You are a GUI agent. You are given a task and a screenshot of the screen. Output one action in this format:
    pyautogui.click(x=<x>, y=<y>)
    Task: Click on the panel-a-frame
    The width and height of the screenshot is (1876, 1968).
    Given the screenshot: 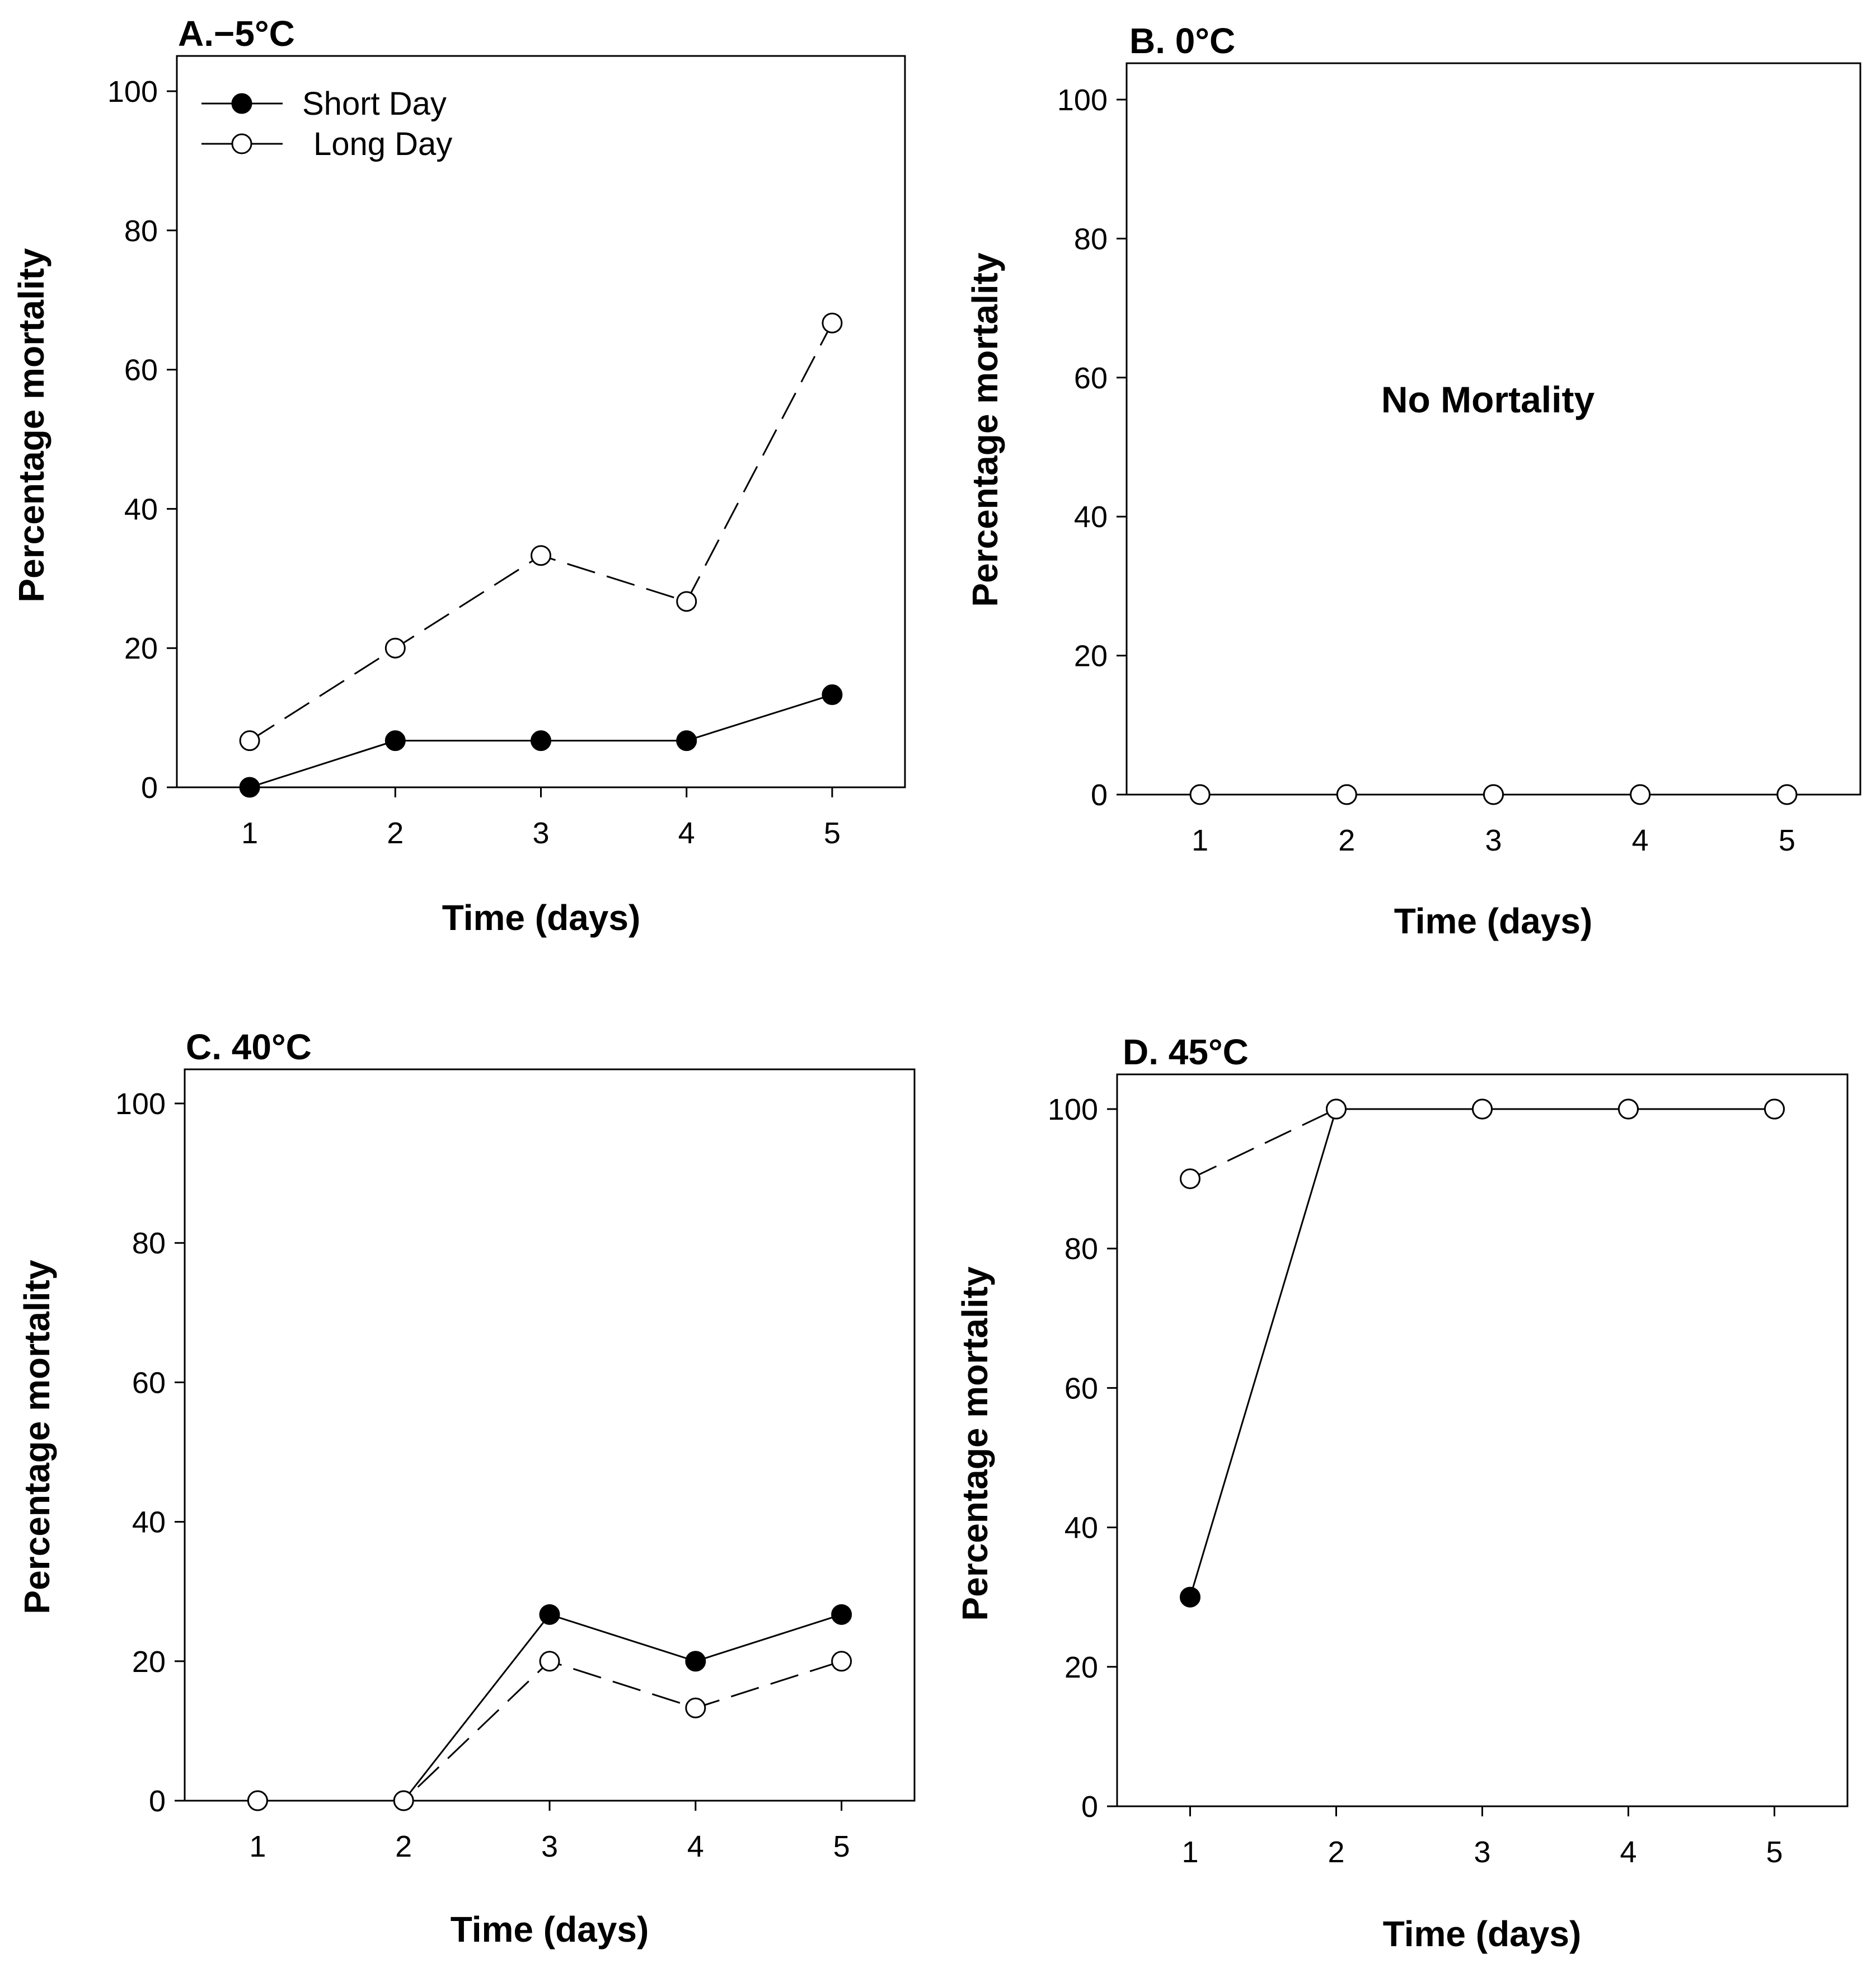 What is the action you would take?
    pyautogui.click(x=541, y=421)
    